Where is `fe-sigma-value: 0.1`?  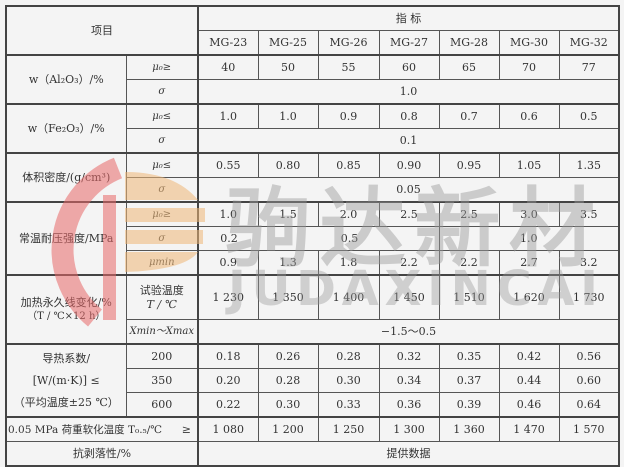 fe-sigma-value: 0.1 is located at coordinates (408, 141).